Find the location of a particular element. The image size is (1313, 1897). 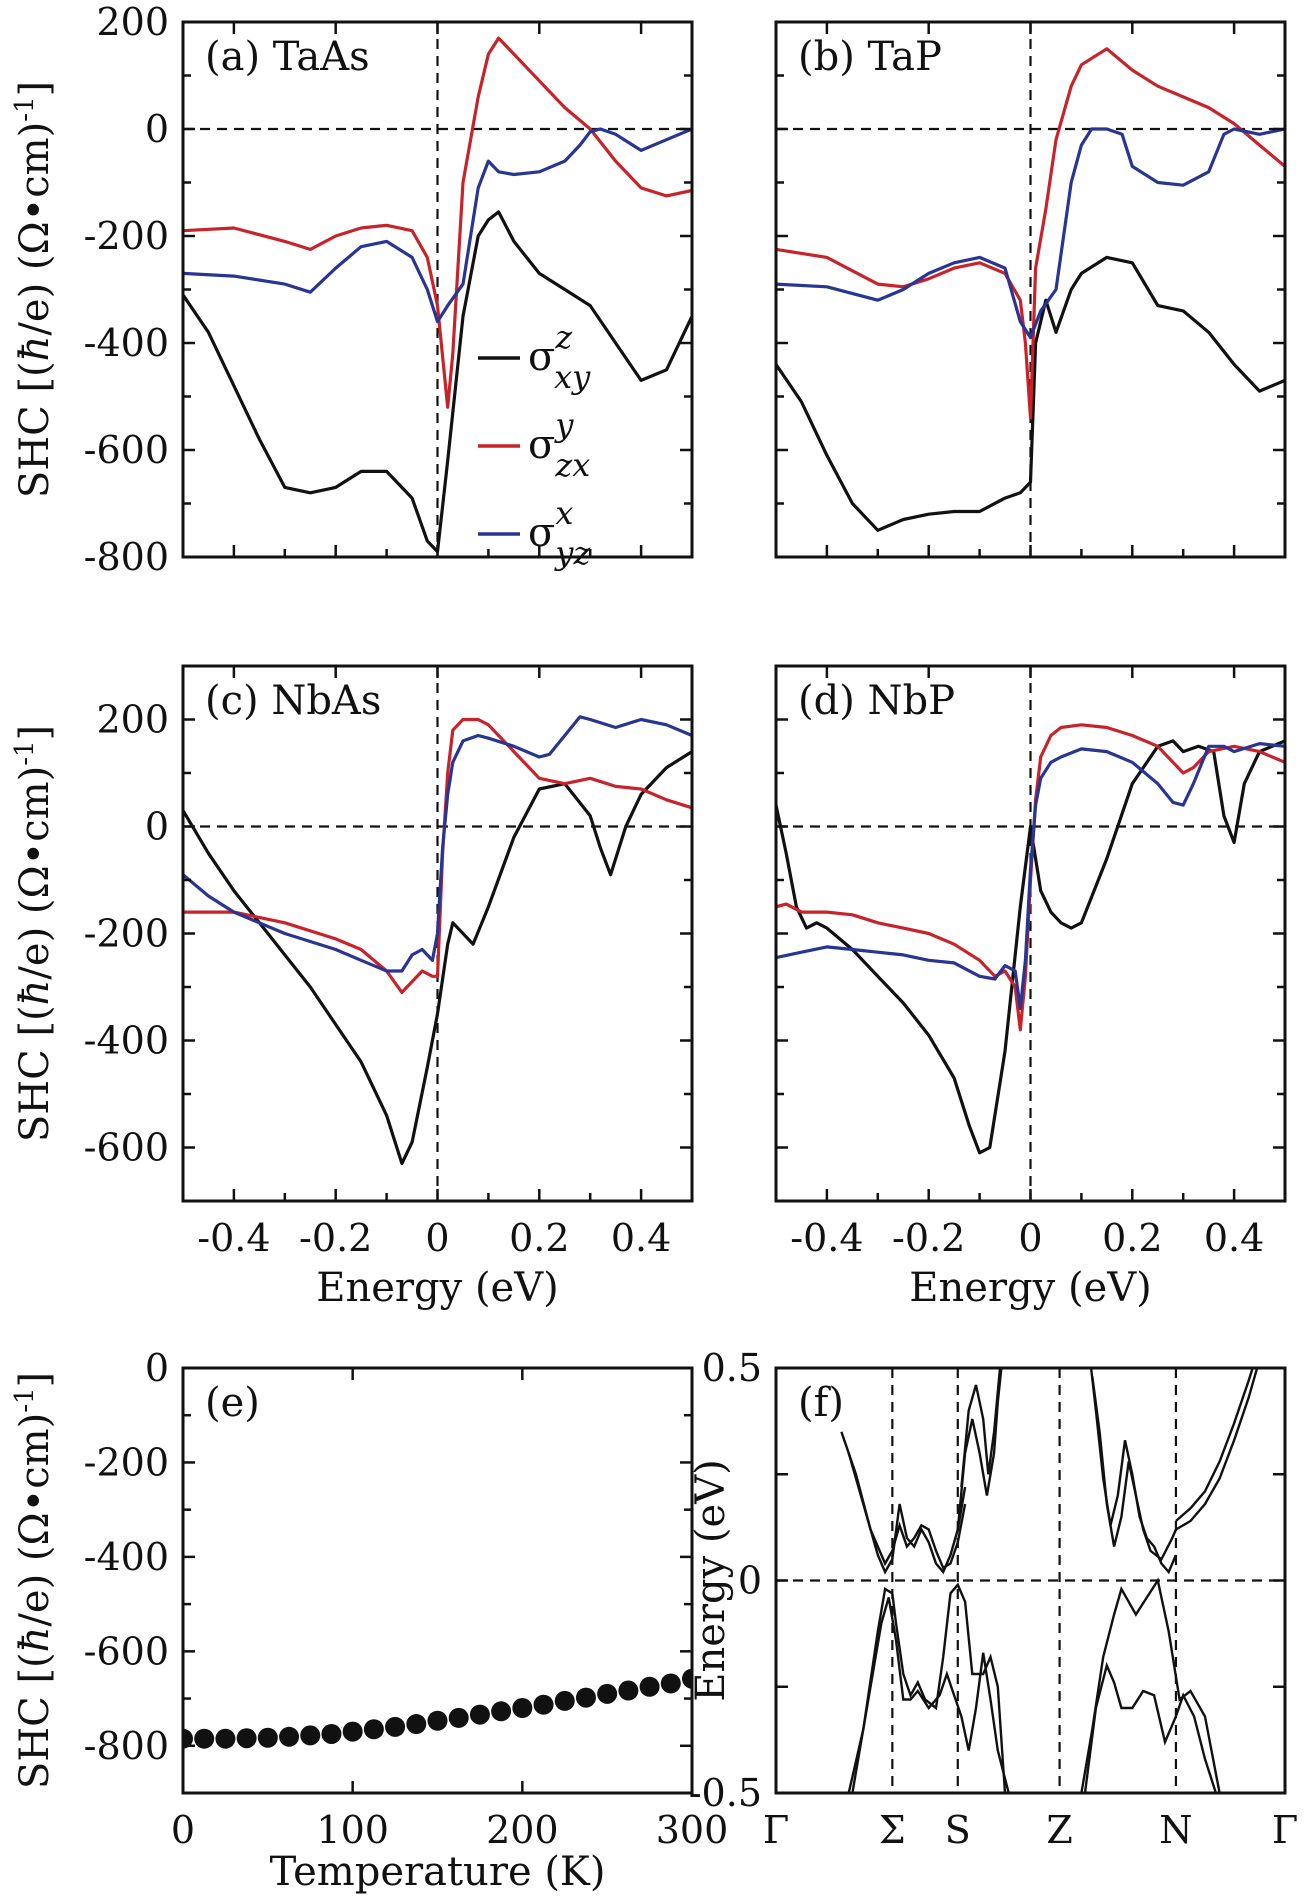

legend-sup: z is located at coordinates (563, 337).